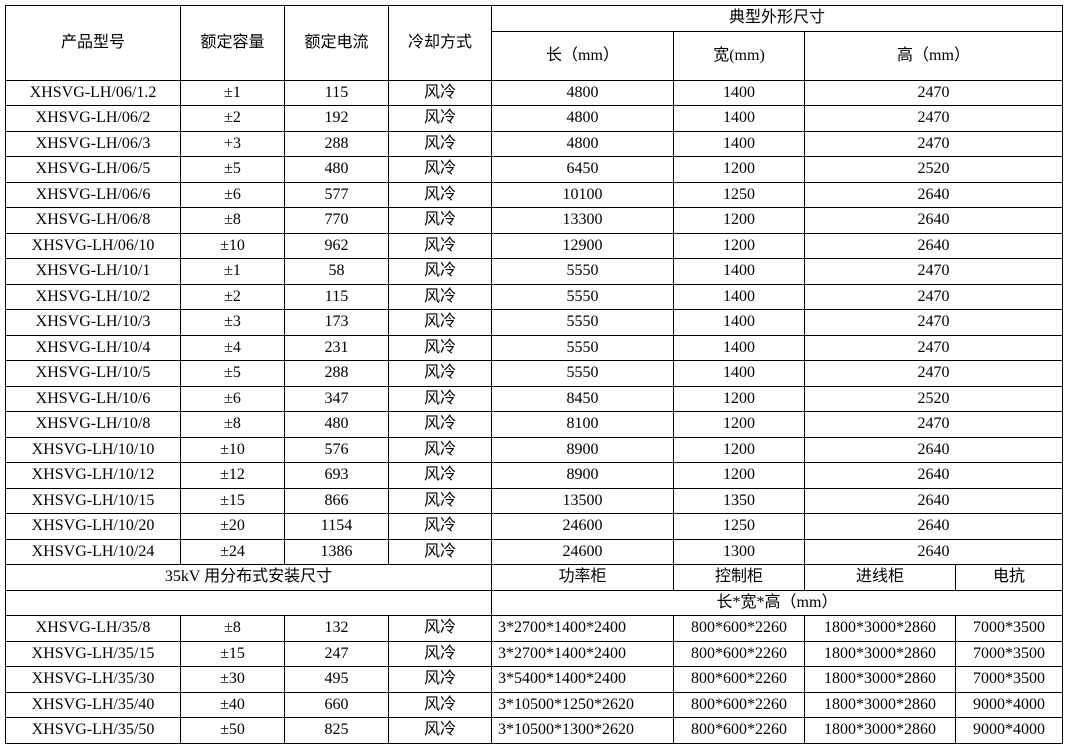 This screenshot has height=750, width=1067. I want to click on cell-length: 4800, so click(582, 118).